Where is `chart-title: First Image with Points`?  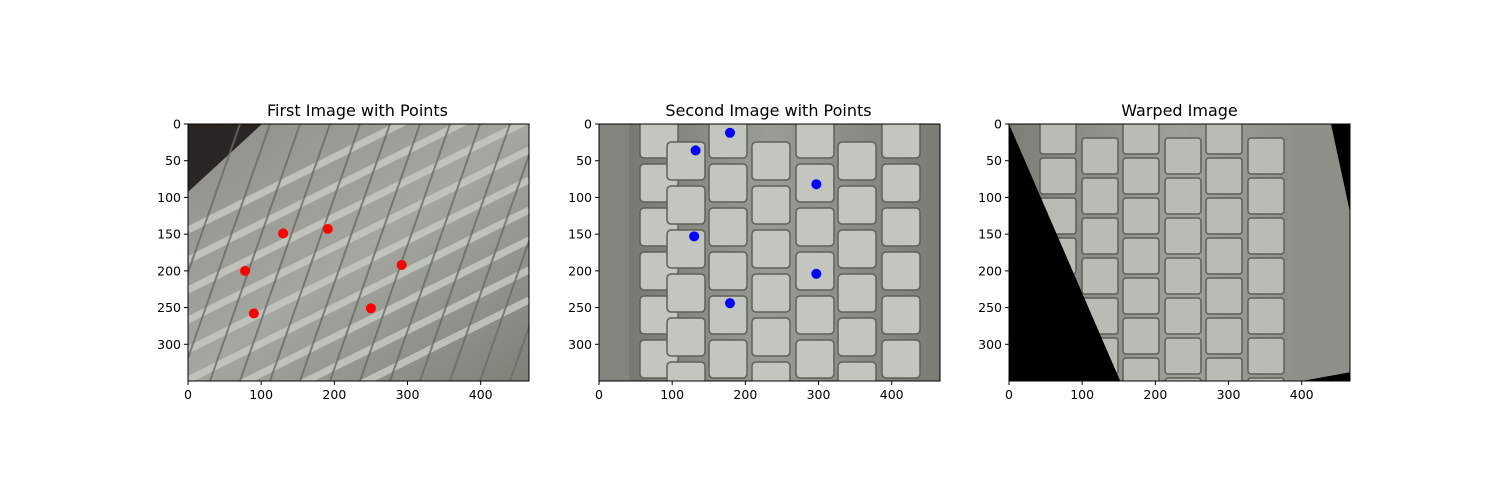 chart-title: First Image with Points is located at coordinates (357, 110).